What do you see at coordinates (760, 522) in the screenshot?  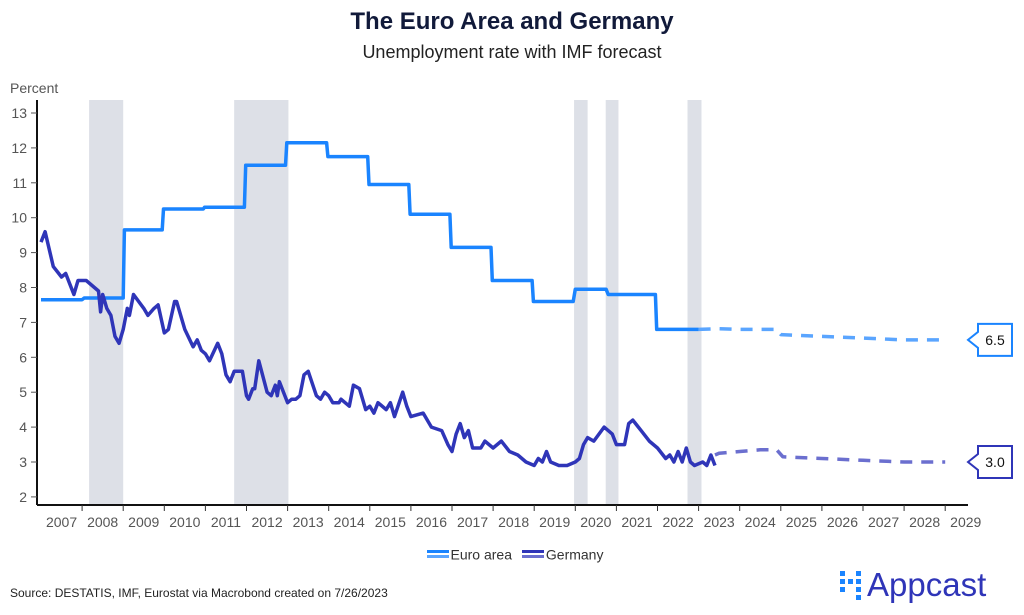 I see `x-tick-label: 2024` at bounding box center [760, 522].